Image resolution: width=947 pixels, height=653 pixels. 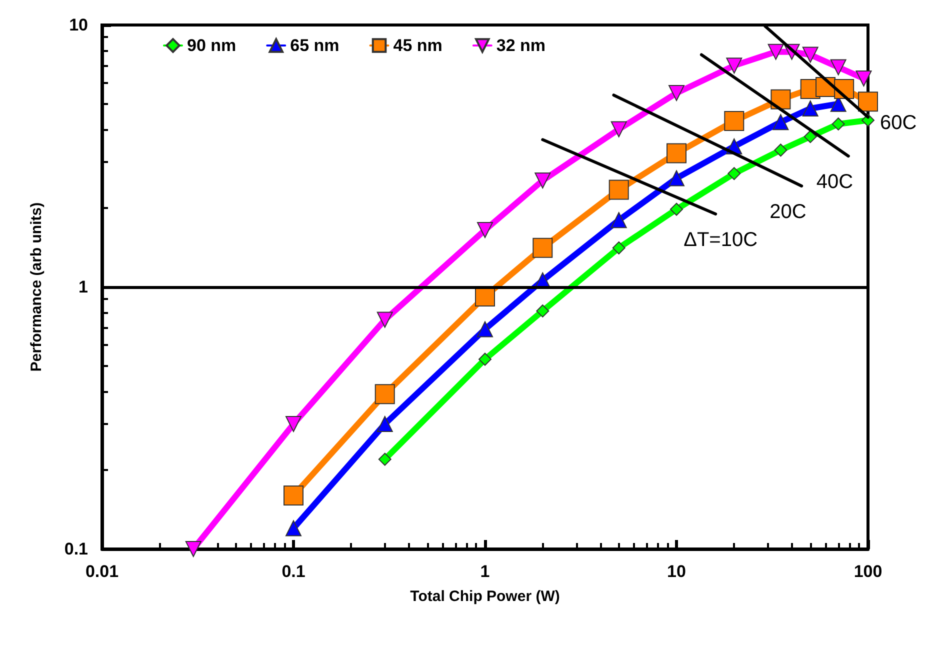 I want to click on x-tick-label: 1, so click(x=485, y=571).